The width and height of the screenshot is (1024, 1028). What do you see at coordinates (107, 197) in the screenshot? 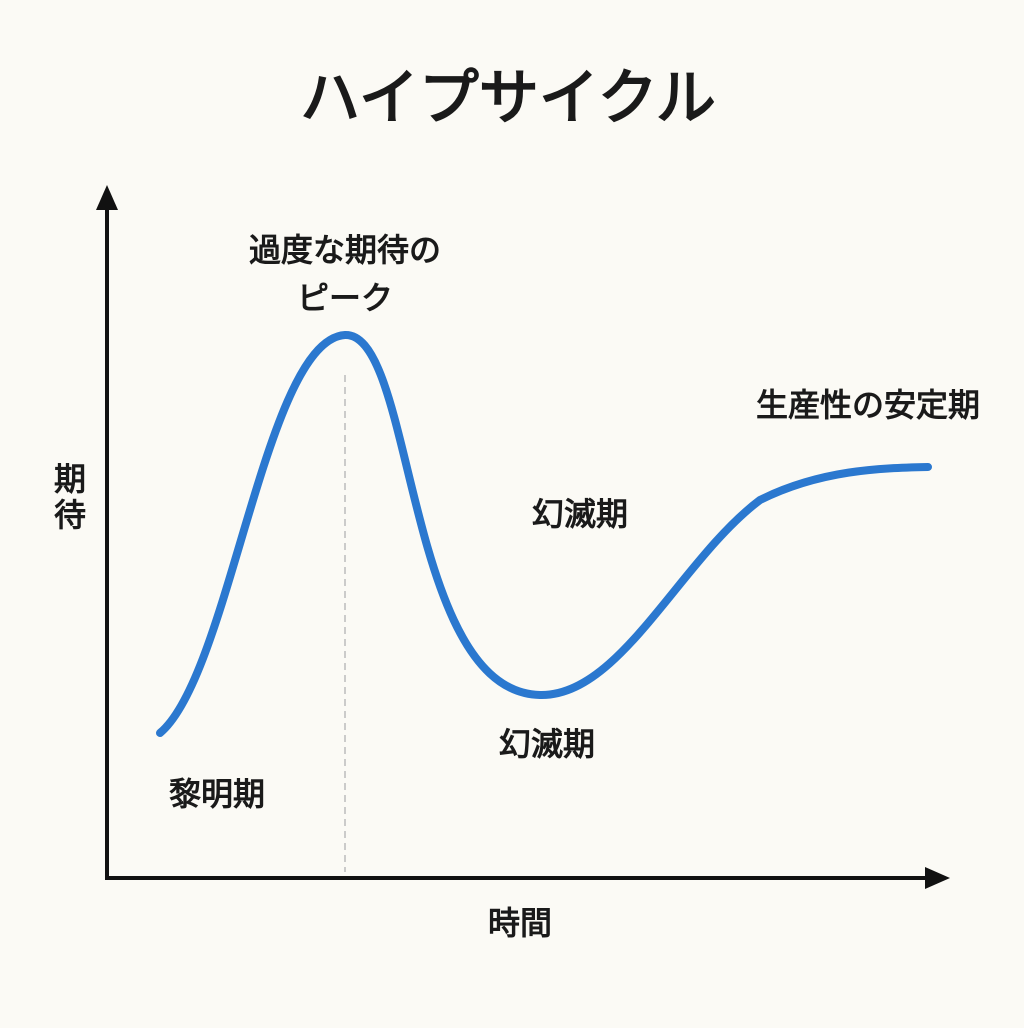
I see `y-axis-arrow` at bounding box center [107, 197].